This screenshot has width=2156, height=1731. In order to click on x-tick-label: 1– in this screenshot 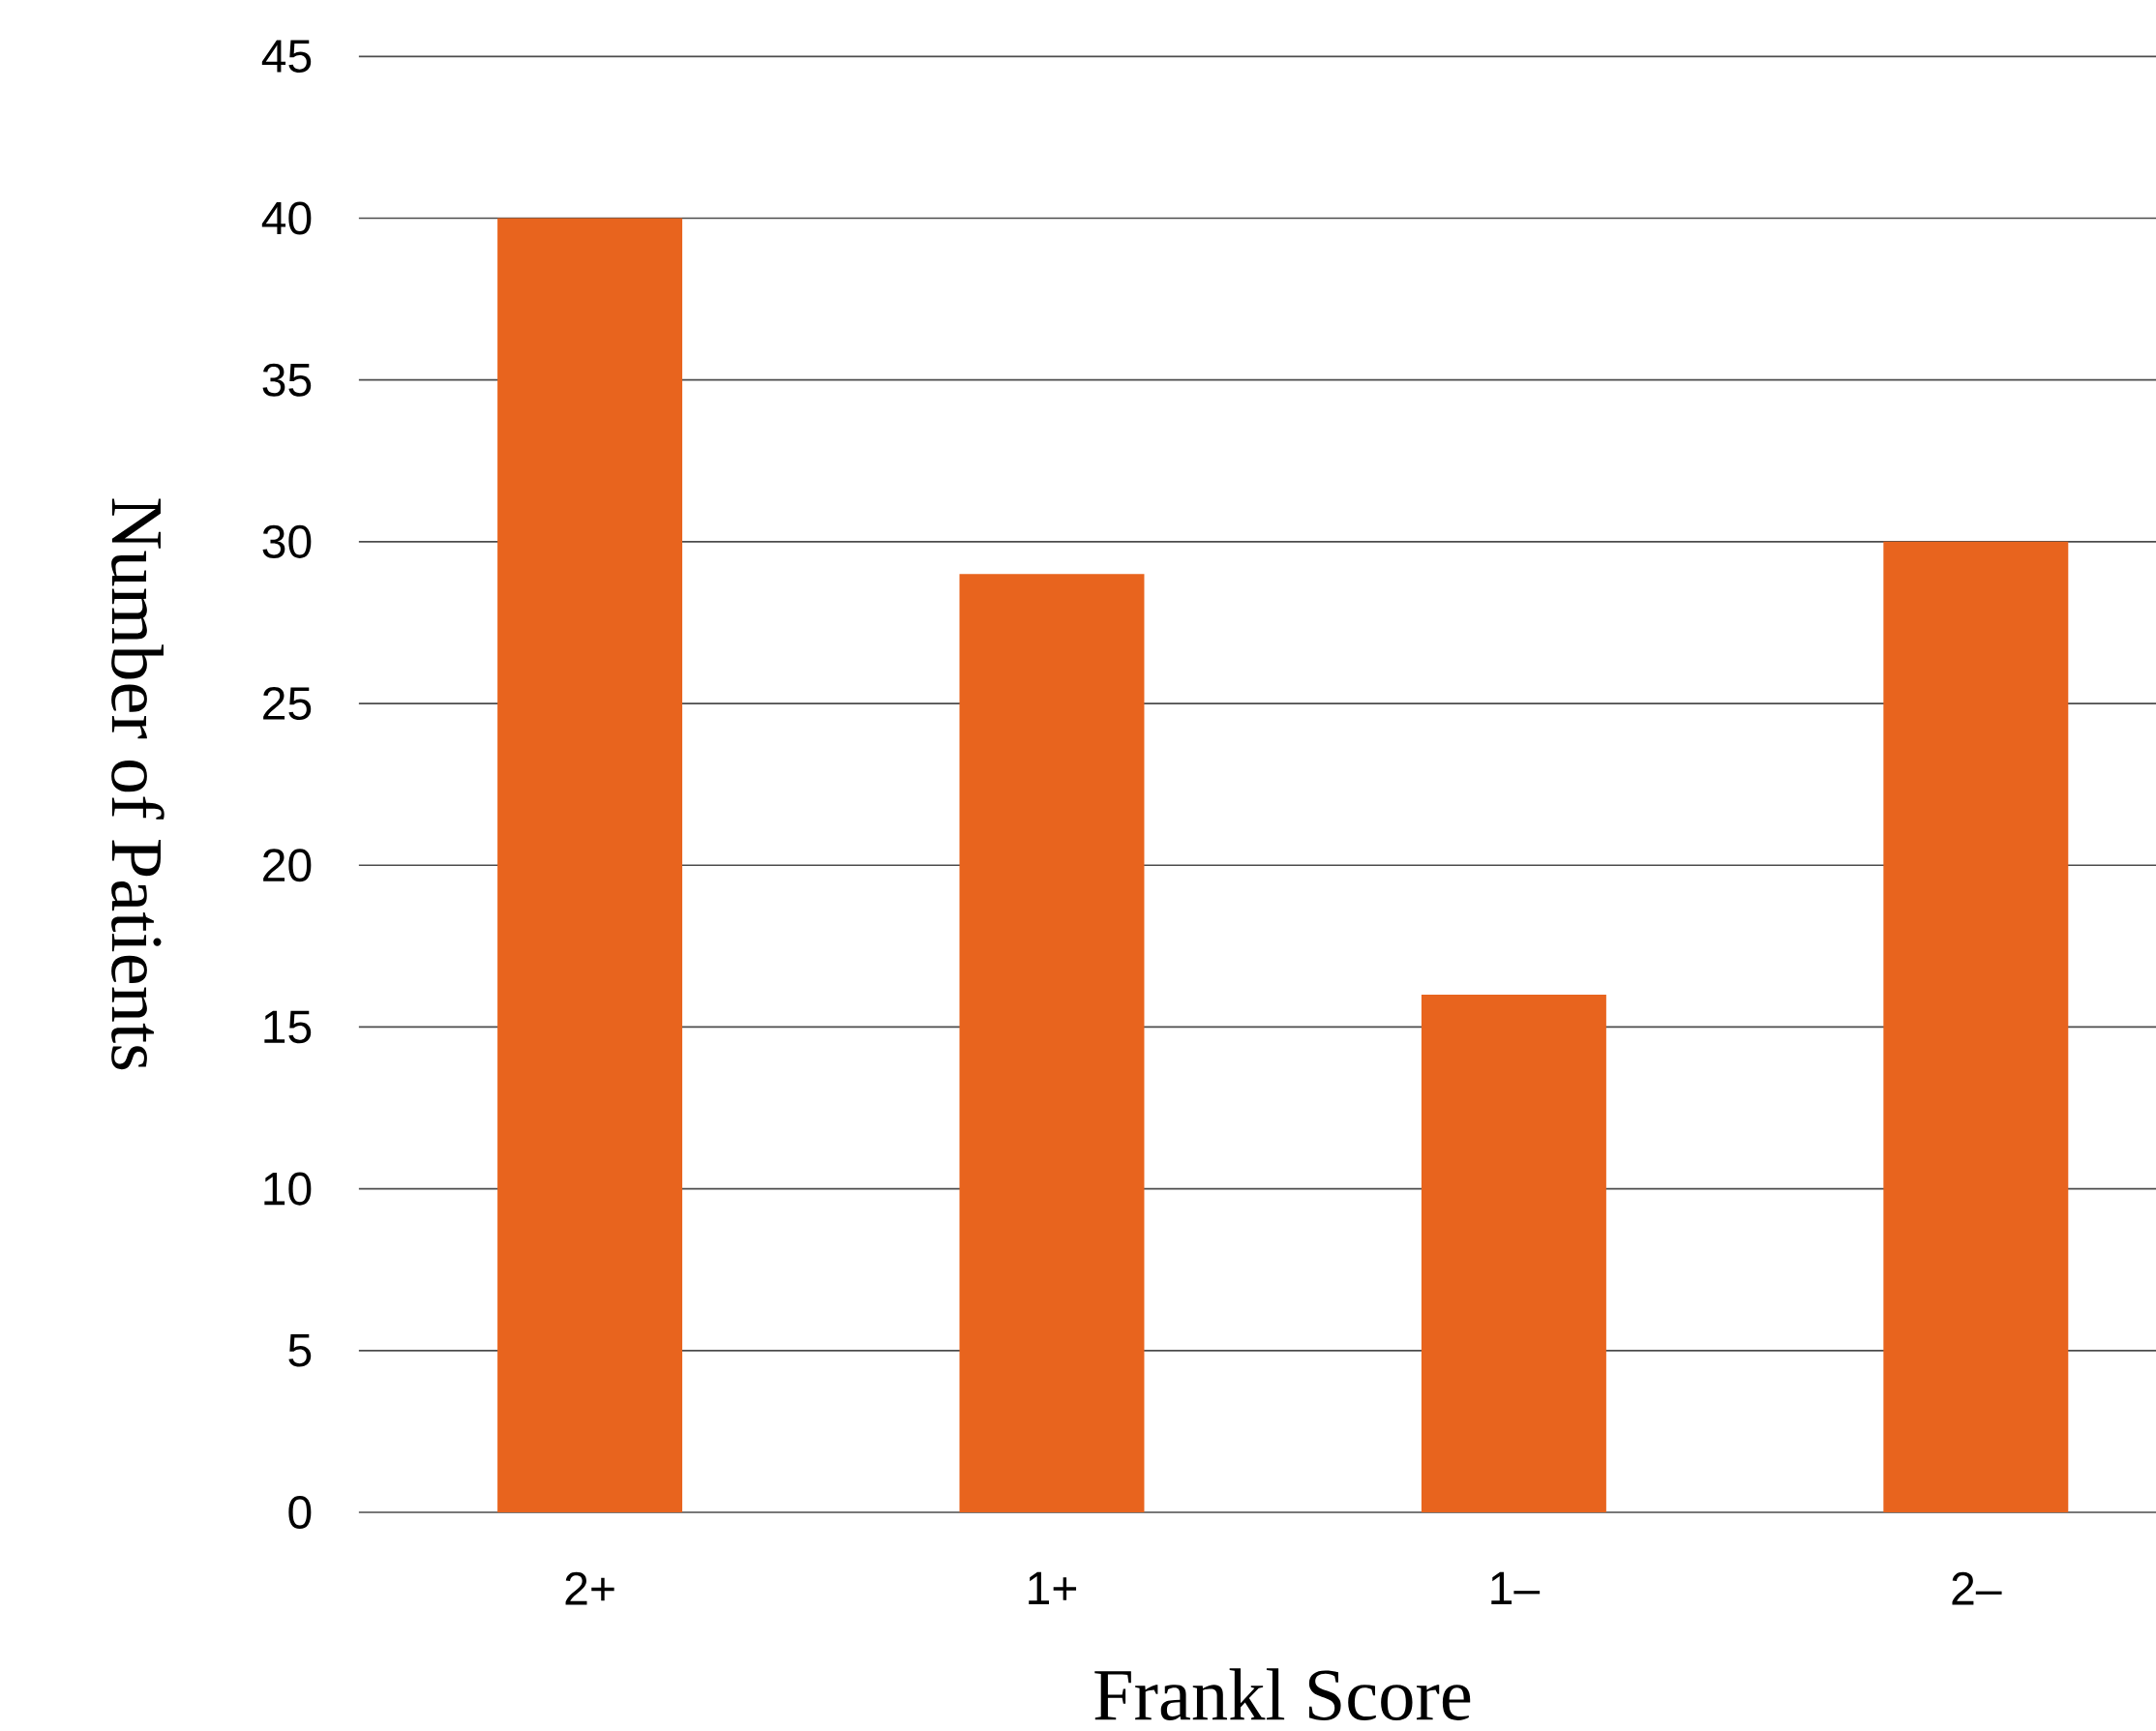, I will do `click(1516, 1587)`.